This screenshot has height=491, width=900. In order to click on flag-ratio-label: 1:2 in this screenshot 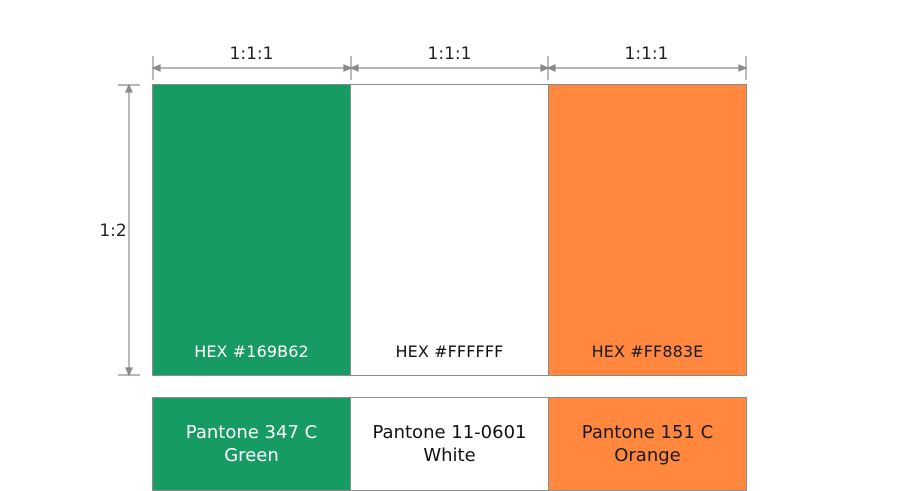, I will do `click(113, 231)`.